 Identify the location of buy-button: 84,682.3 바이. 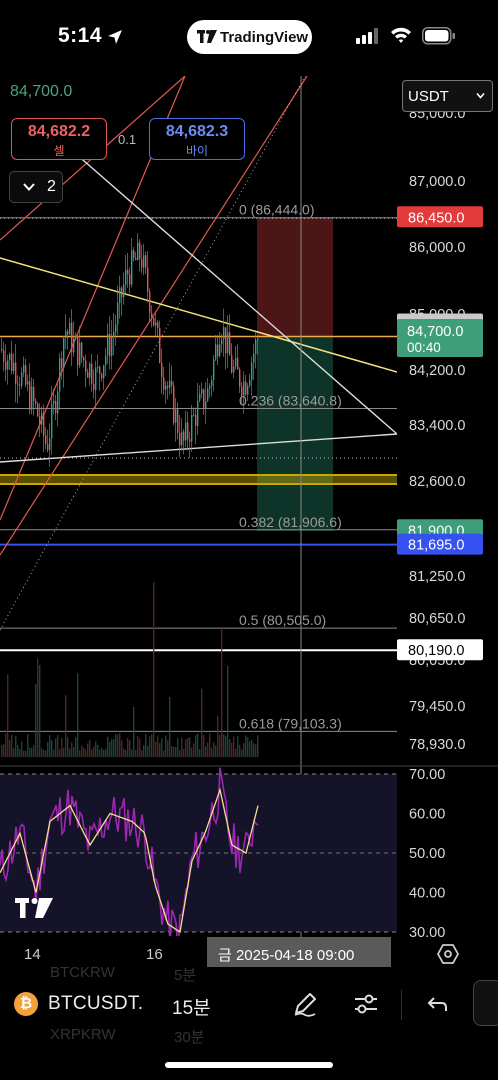
(197, 139).